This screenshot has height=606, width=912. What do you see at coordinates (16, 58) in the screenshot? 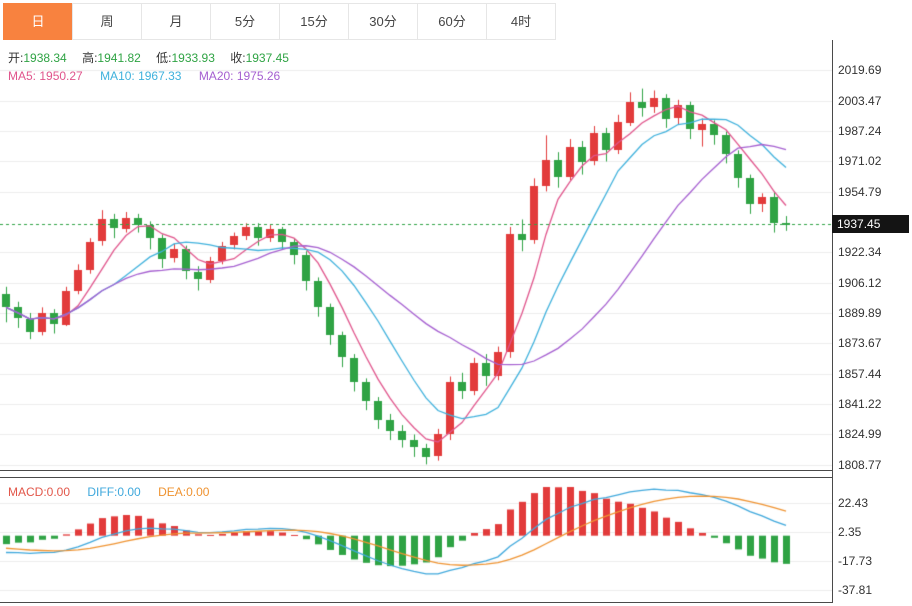
I see `open-label: 开:` at bounding box center [16, 58].